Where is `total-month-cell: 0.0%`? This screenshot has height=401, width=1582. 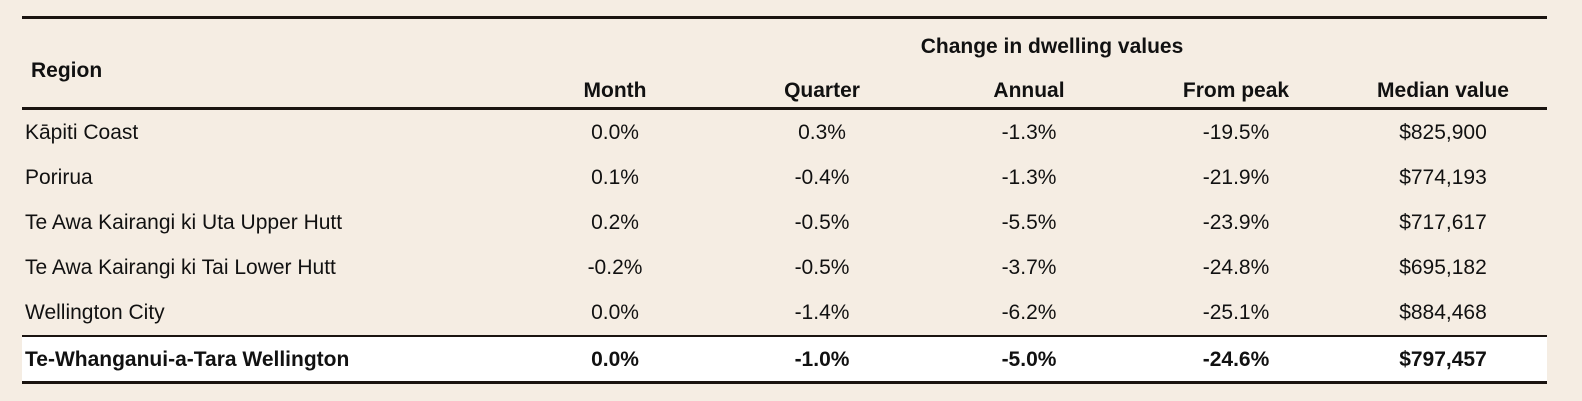
total-month-cell: 0.0% is located at coordinates (615, 359).